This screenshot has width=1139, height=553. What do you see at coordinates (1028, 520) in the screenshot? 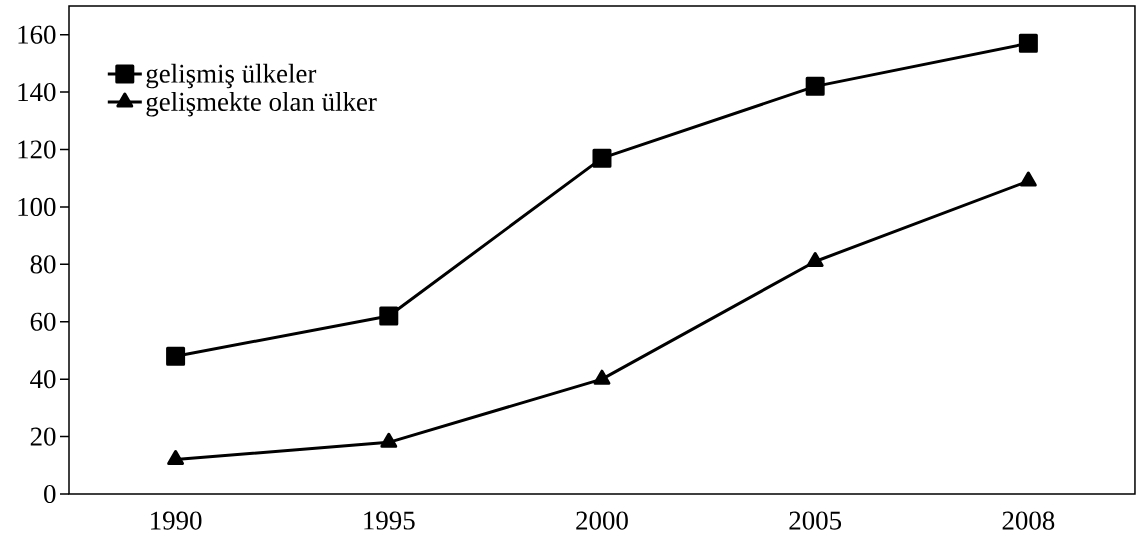
I see `x-tick-label: 2008` at bounding box center [1028, 520].